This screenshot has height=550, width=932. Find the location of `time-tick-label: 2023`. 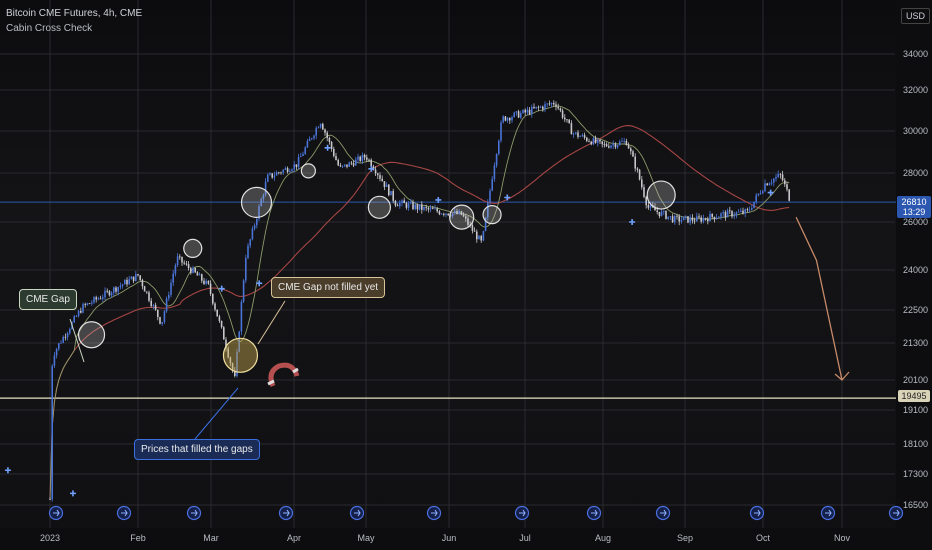

time-tick-label: 2023 is located at coordinates (50, 538).